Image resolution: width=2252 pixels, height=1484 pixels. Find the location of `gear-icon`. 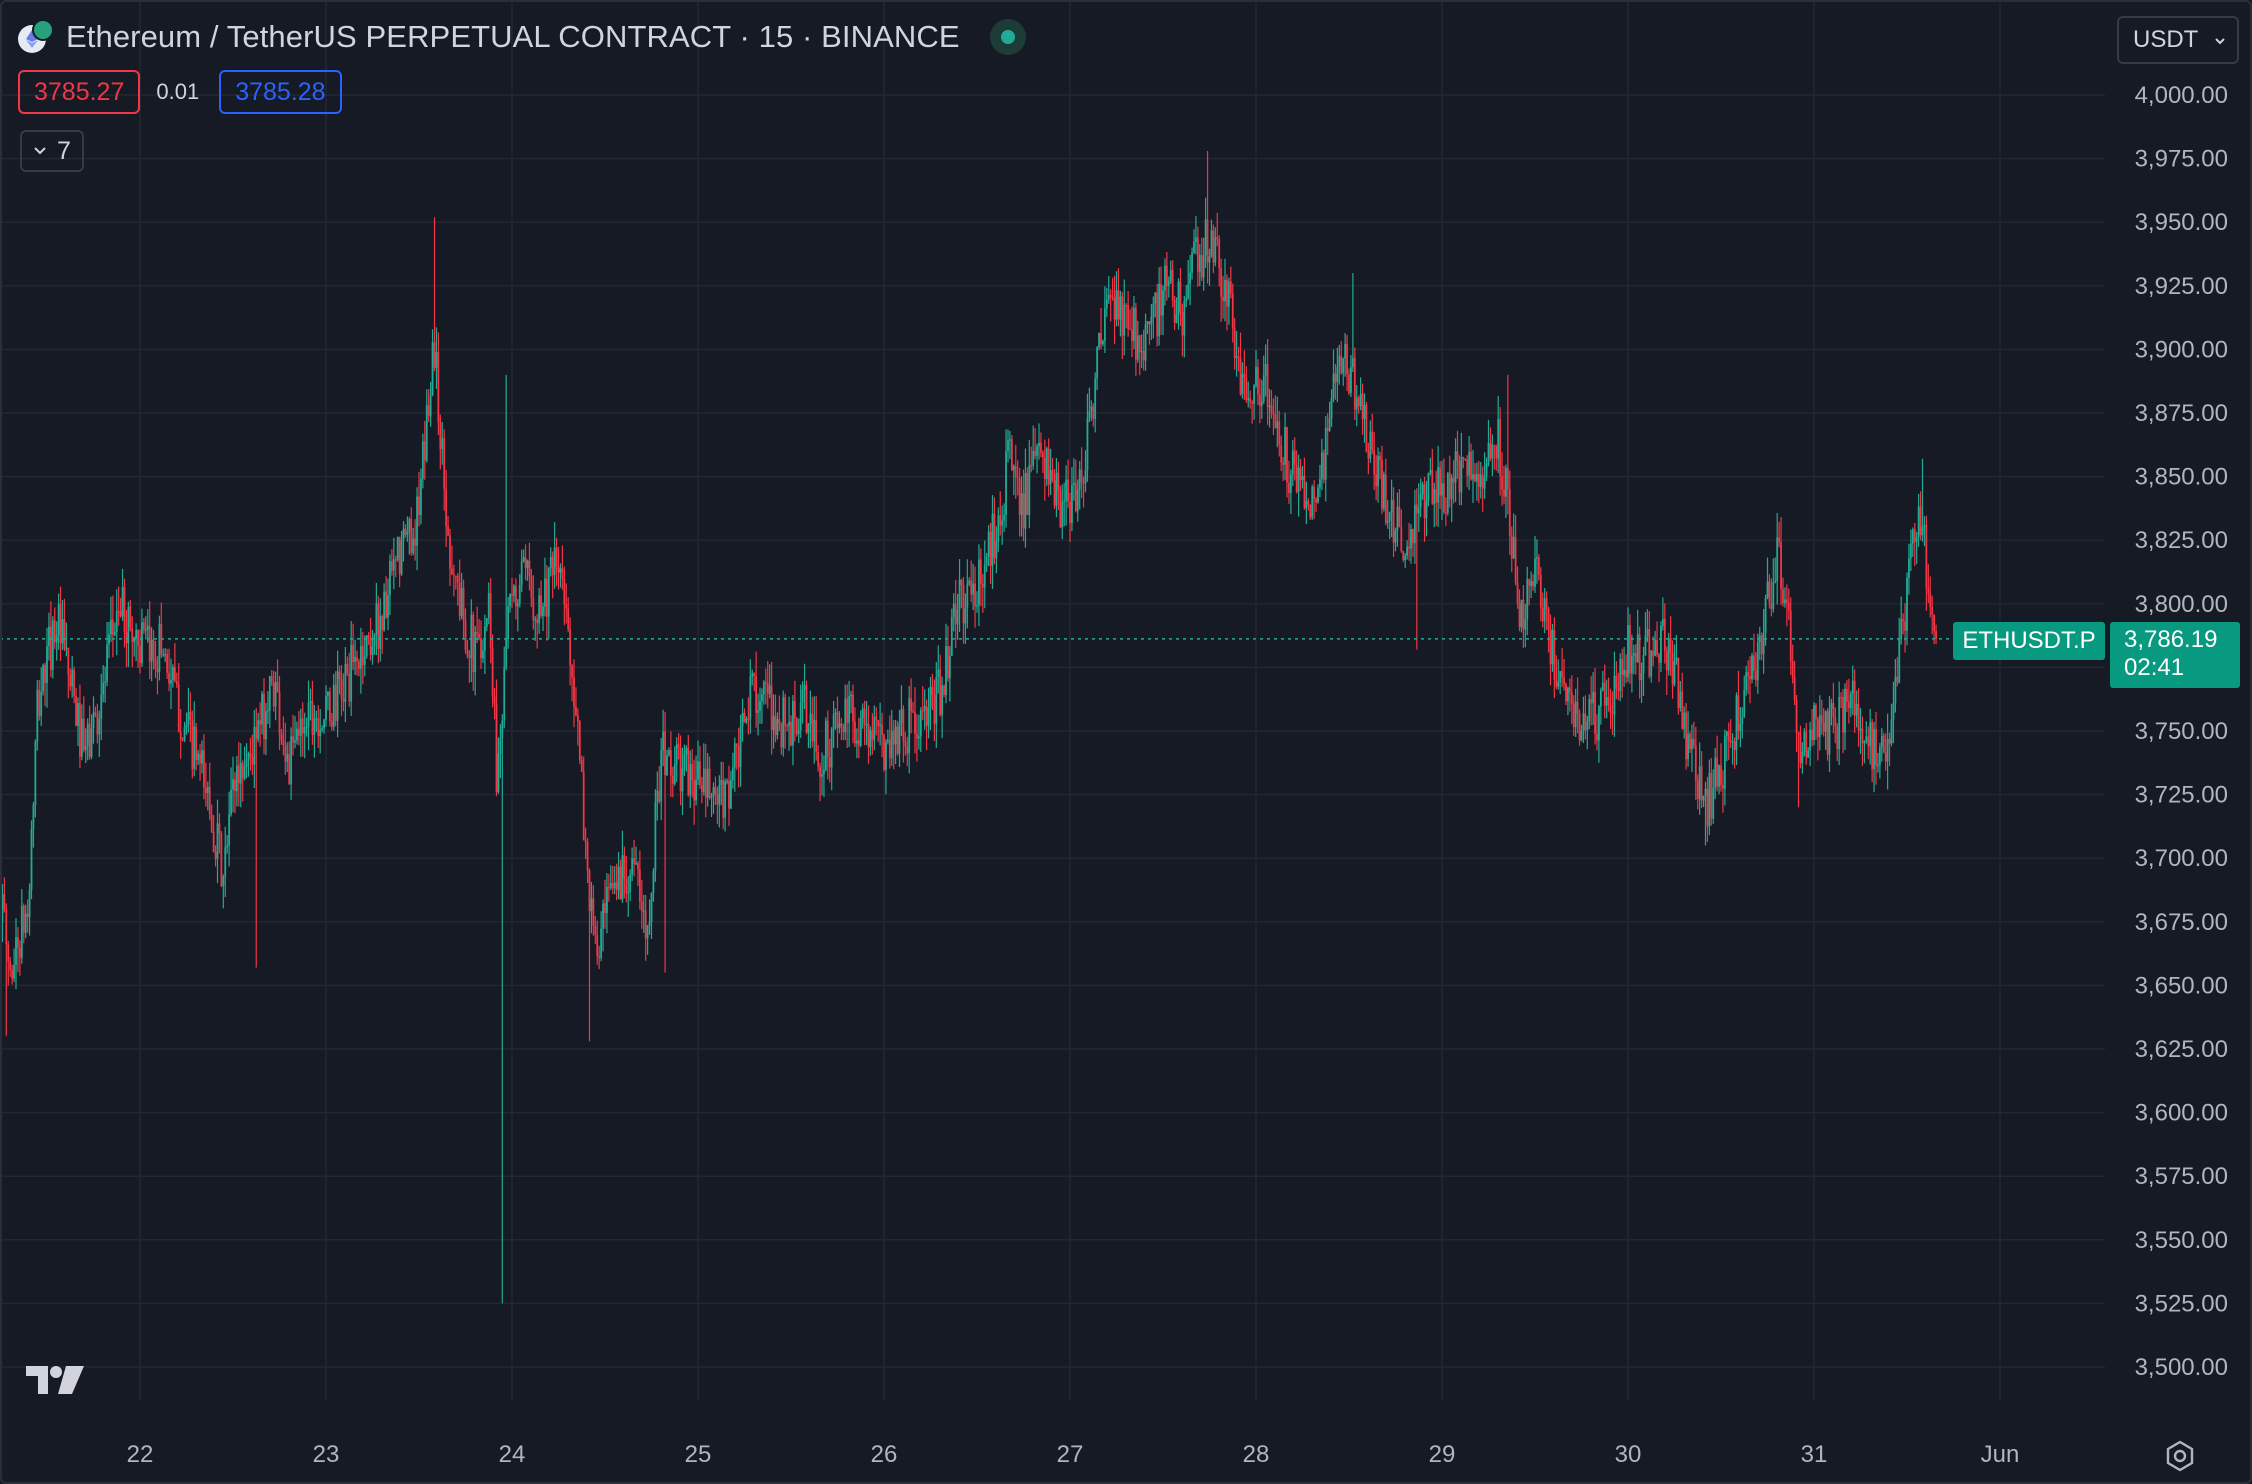

gear-icon is located at coordinates (2180, 1456).